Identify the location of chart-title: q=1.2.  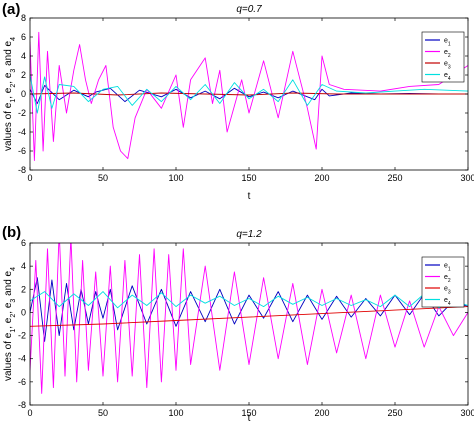
(249, 234).